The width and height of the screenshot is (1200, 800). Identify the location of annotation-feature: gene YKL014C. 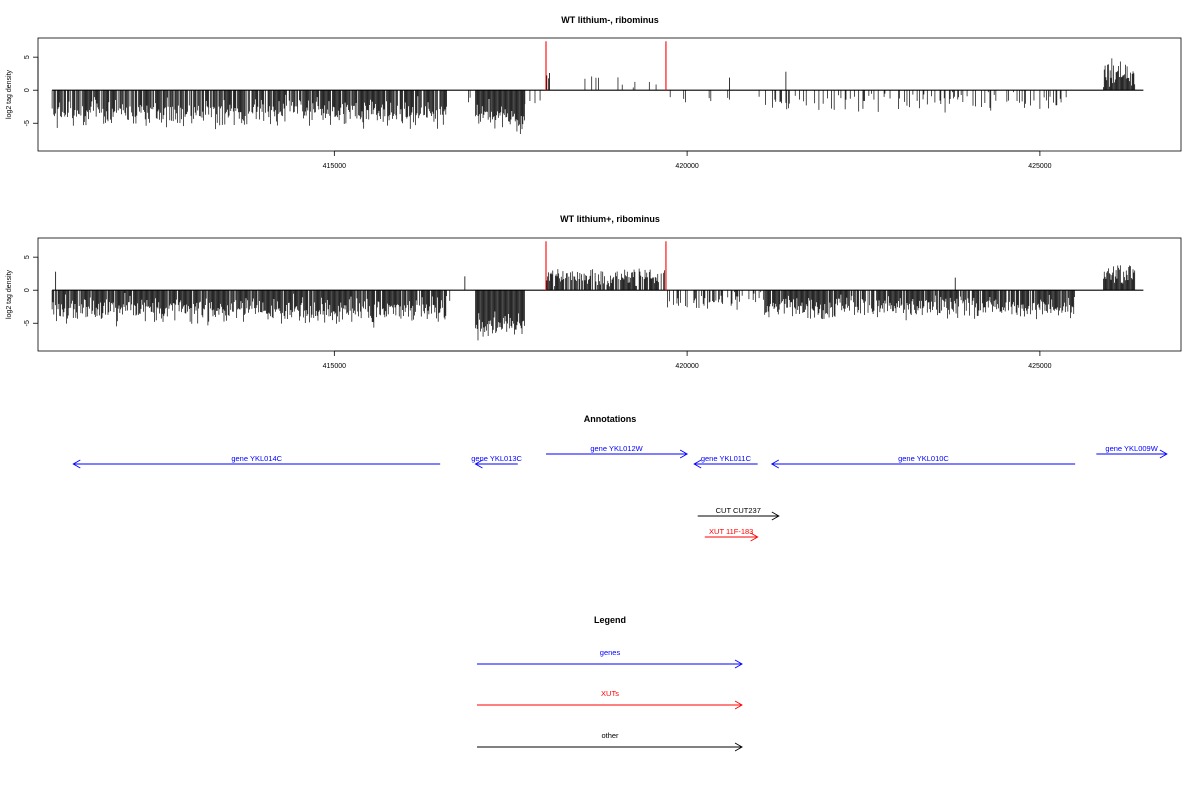
(256, 461).